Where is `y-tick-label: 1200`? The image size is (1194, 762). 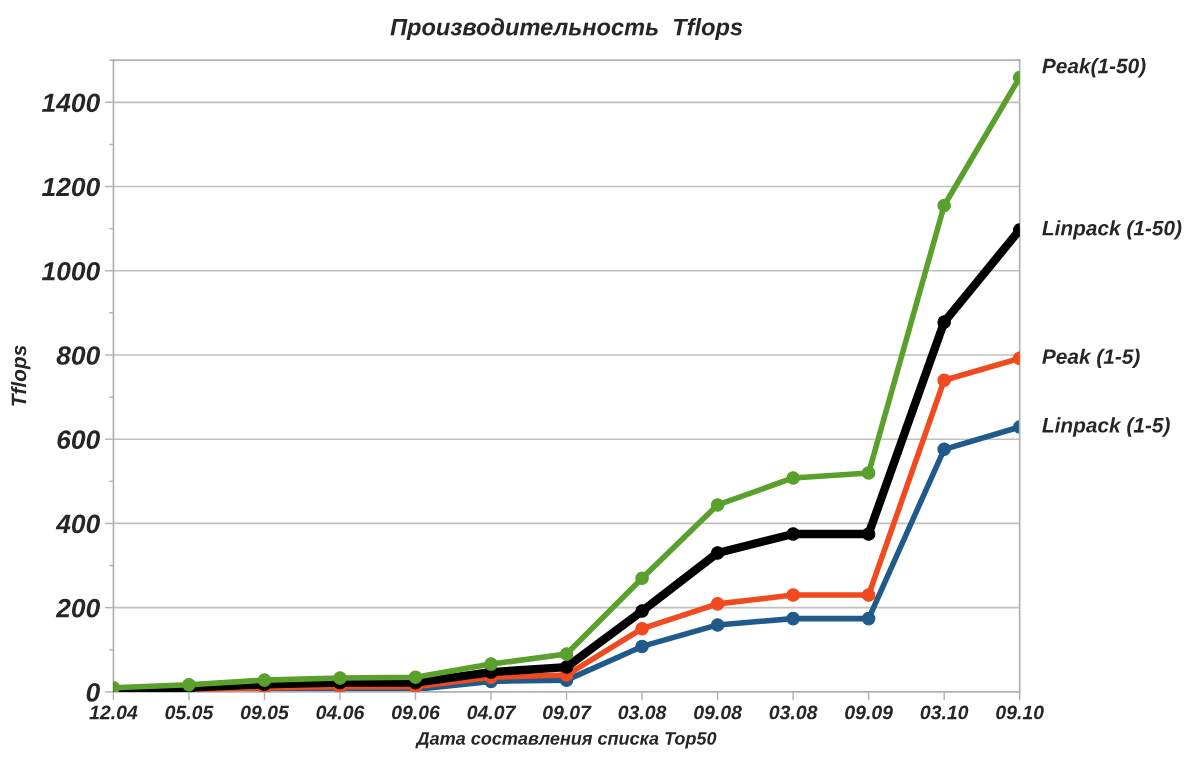 y-tick-label: 1200 is located at coordinates (70, 187).